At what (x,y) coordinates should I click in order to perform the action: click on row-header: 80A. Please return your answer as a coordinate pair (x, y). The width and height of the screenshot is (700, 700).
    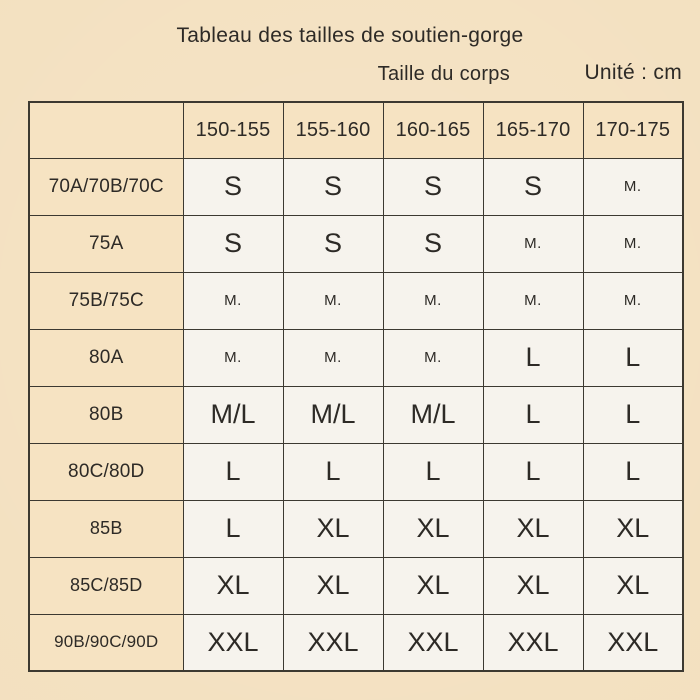
    Looking at the image, I should click on (106, 357).